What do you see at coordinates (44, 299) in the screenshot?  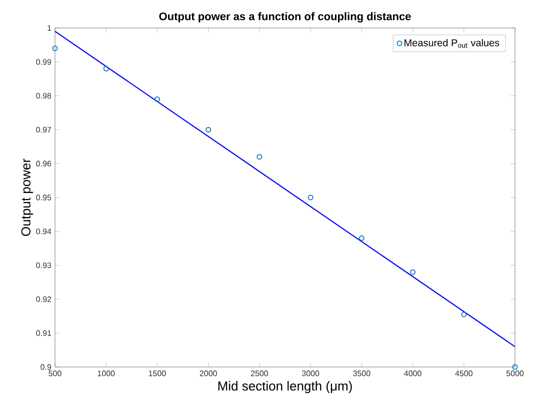 I see `y-tick-label: 0.92` at bounding box center [44, 299].